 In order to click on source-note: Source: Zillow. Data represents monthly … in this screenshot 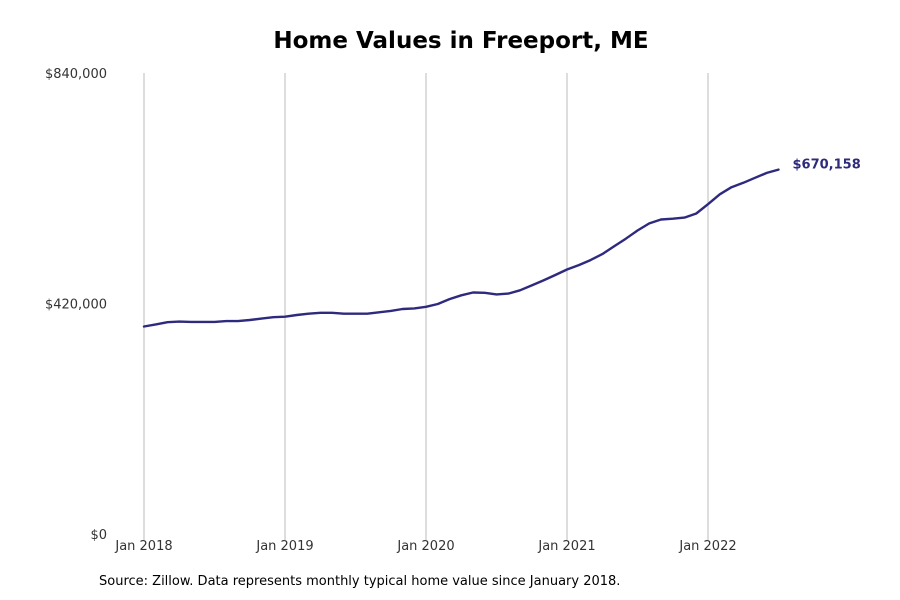, I will do `click(360, 581)`.